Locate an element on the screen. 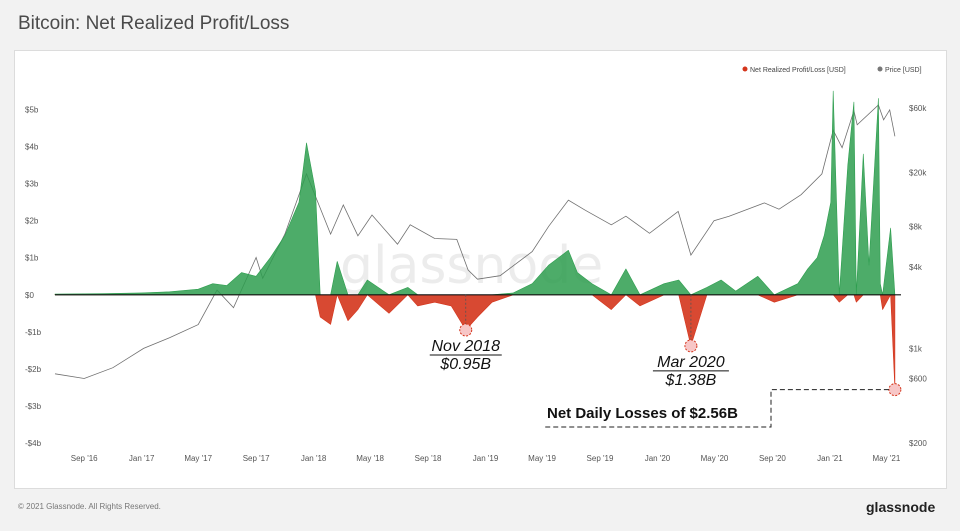 The height and width of the screenshot is (531, 960). legend-label-profit-loss: Net Realized Profit/Loss [USD] is located at coordinates (798, 70).